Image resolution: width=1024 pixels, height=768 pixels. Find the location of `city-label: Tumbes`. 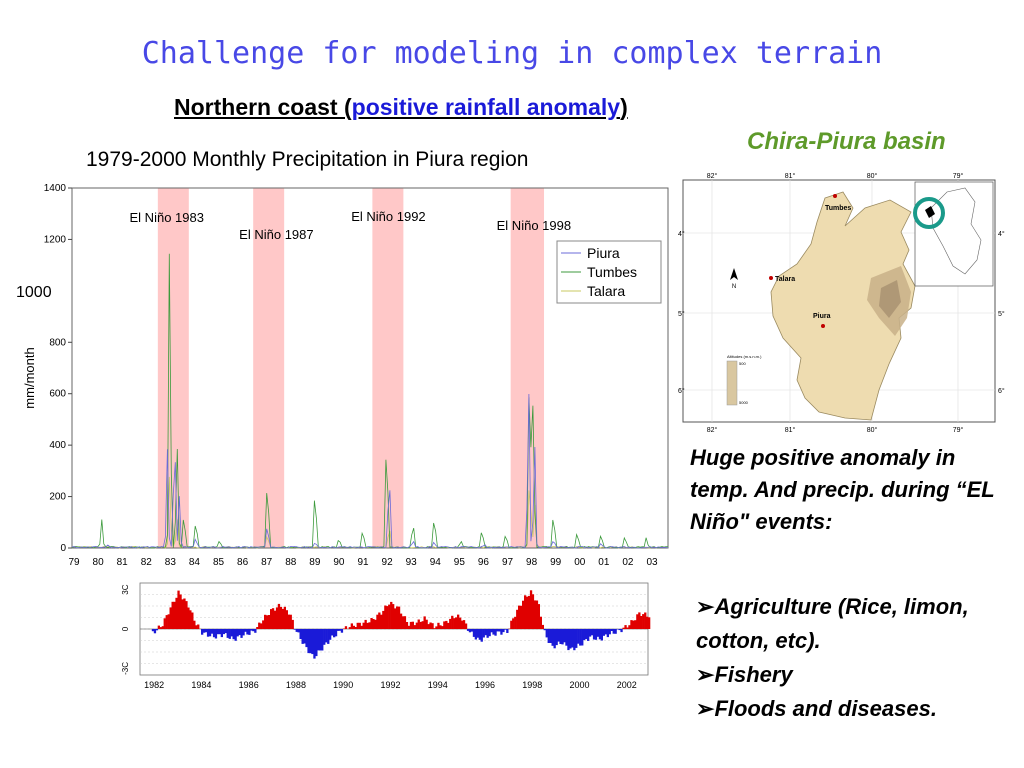

city-label: Tumbes is located at coordinates (838, 208).